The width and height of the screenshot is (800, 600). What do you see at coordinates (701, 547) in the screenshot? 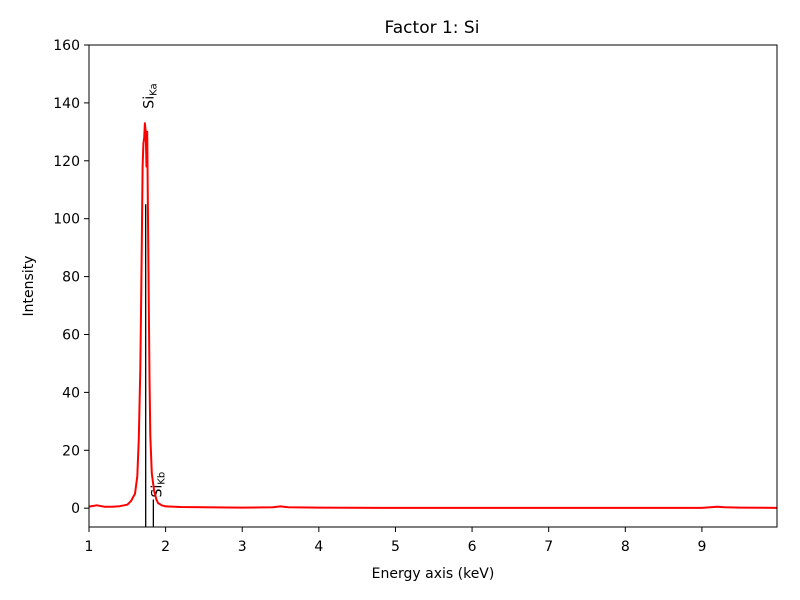
I see `x-tick-label: 9` at bounding box center [701, 547].